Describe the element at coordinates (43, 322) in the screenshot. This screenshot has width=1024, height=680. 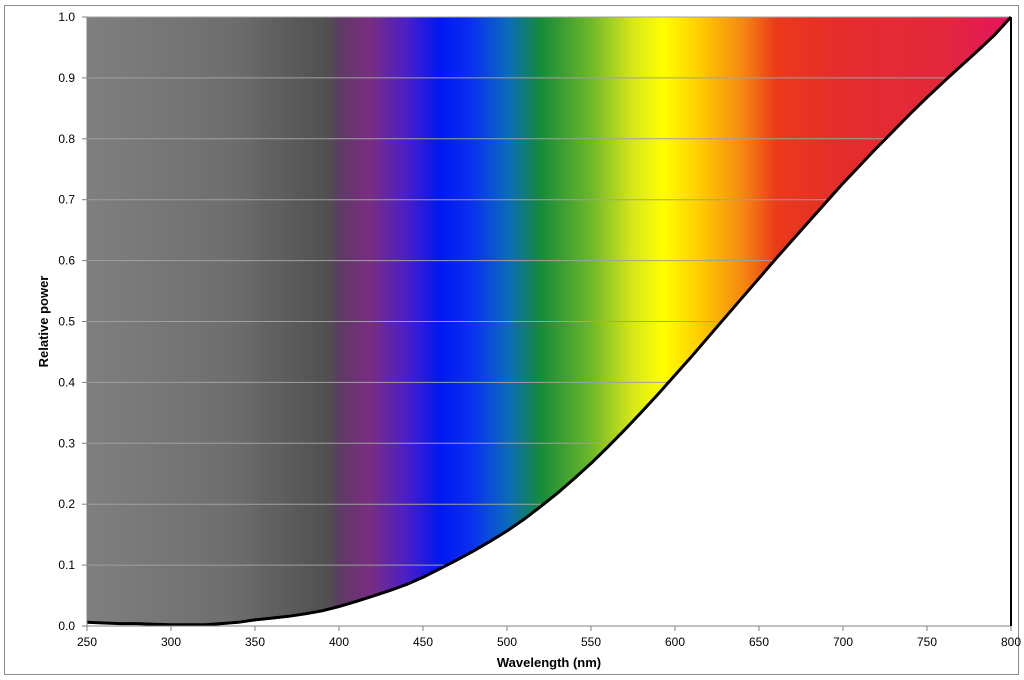
I see `y-axis-title: Relative power` at that location.